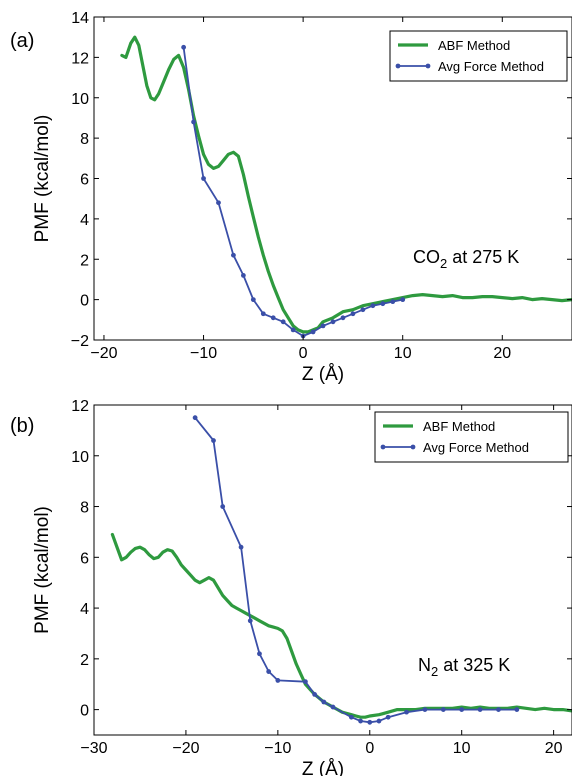 This screenshot has height=776, width=572. I want to click on annotation-label: N2 at 325 K, so click(464, 667).